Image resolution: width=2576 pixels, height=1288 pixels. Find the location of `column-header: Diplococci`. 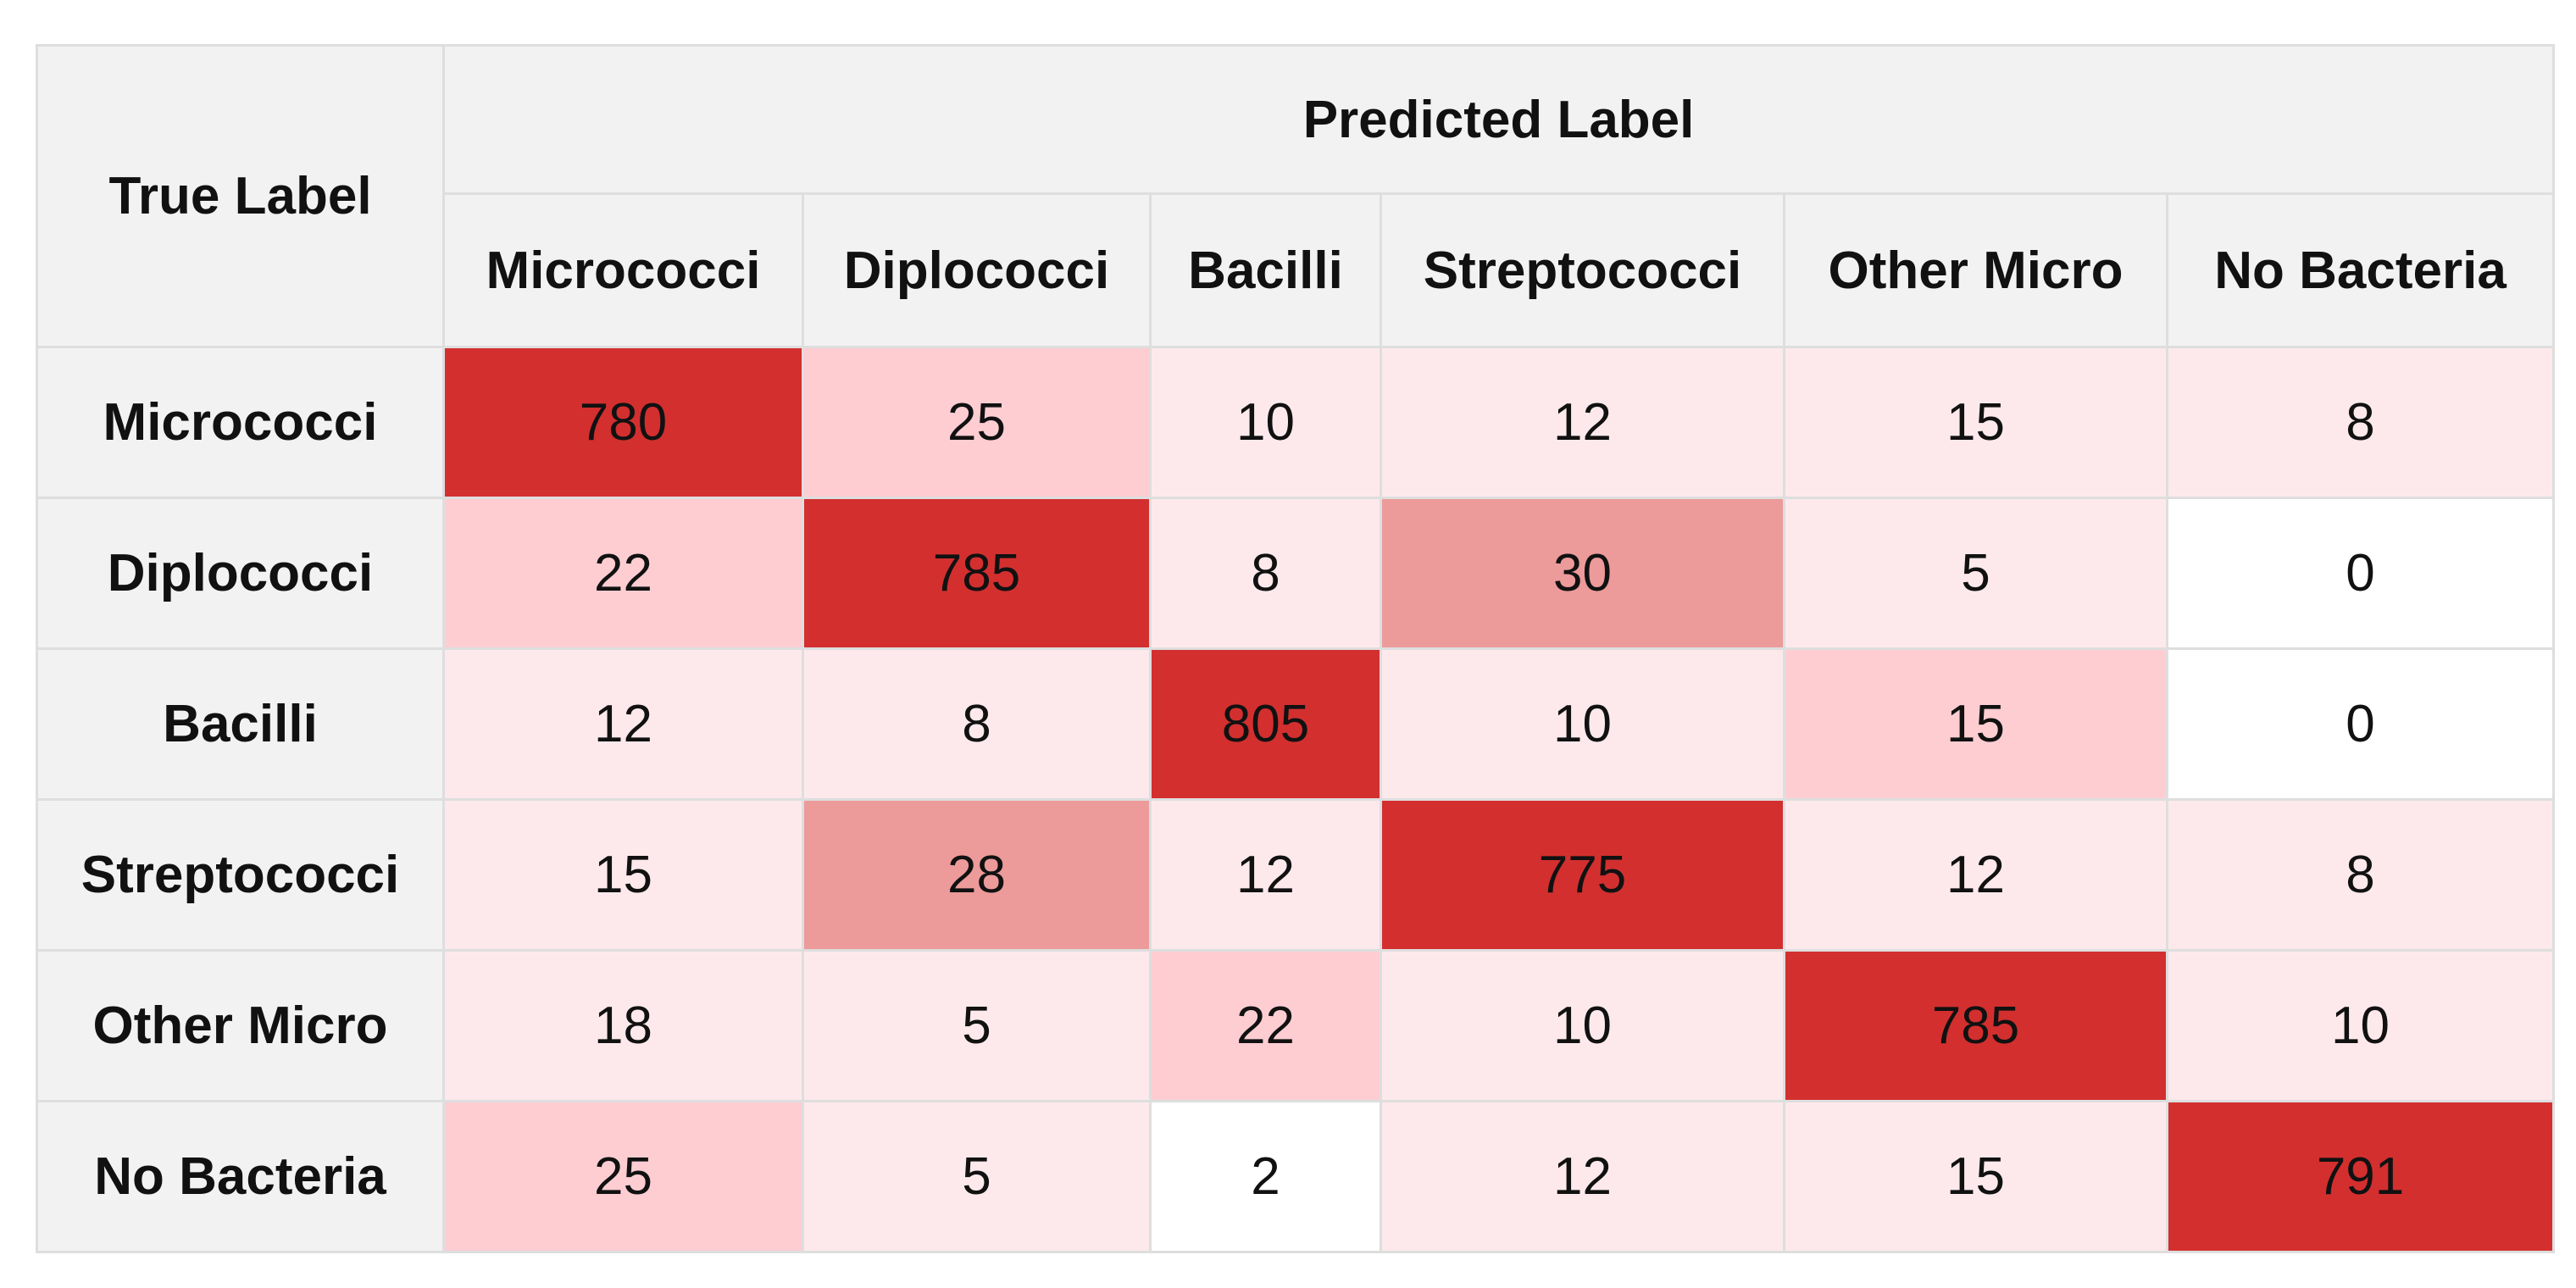

column-header: Diplococci is located at coordinates (977, 270).